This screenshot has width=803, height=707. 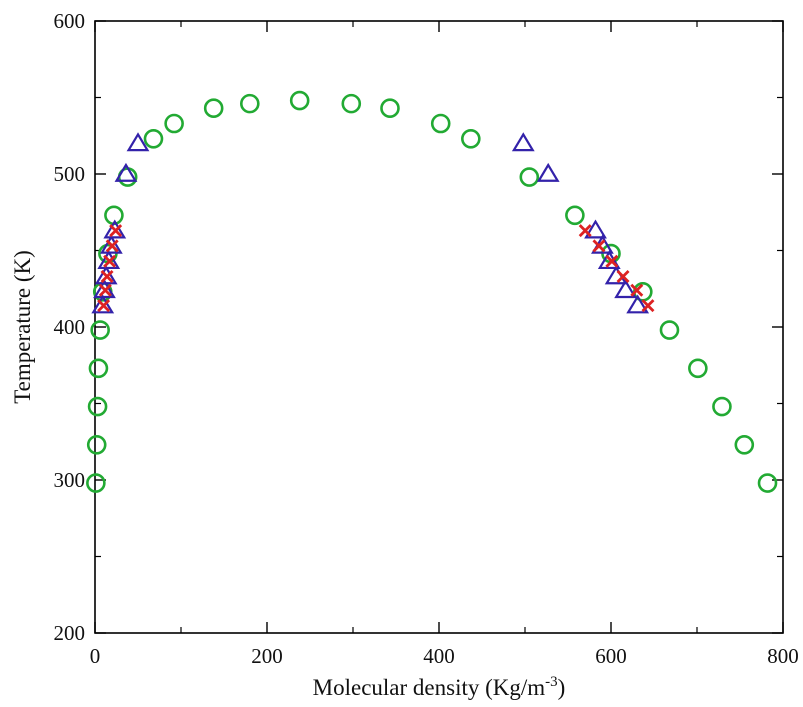 What do you see at coordinates (611, 656) in the screenshot?
I see `x-tick-label: 600` at bounding box center [611, 656].